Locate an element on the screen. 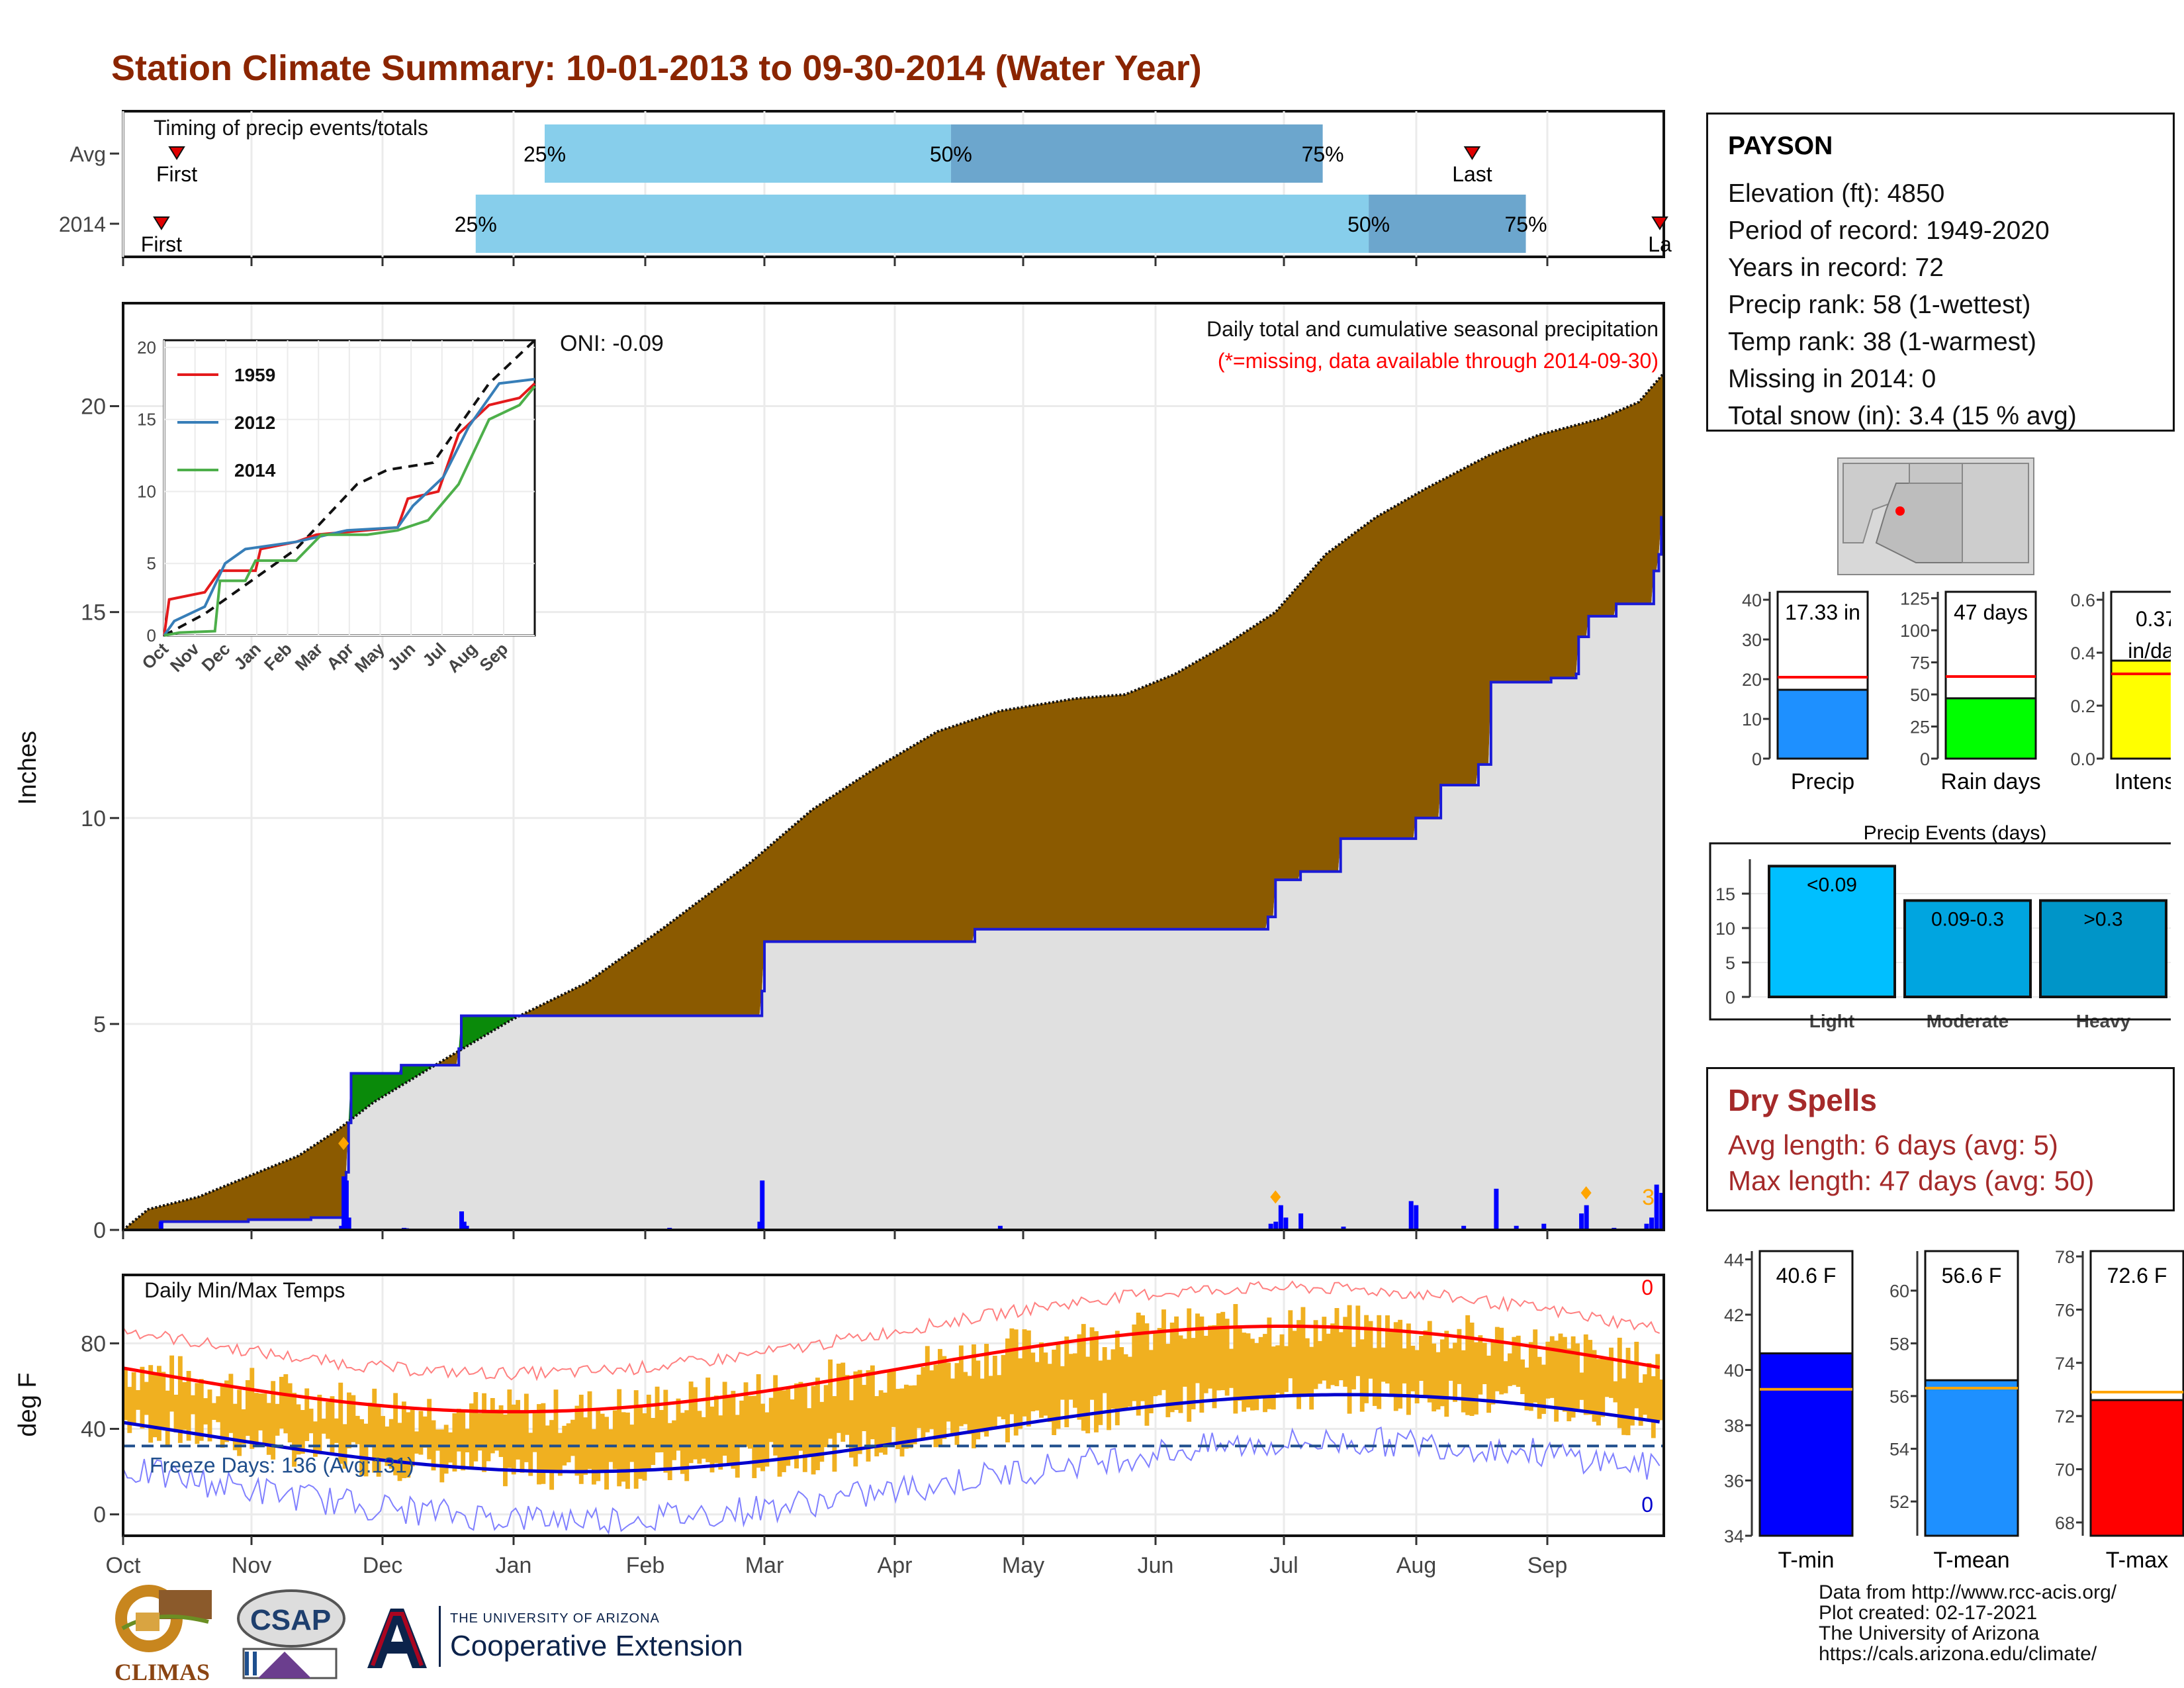  ua-big-text: Cooperative Extension is located at coordinates (596, 1646).